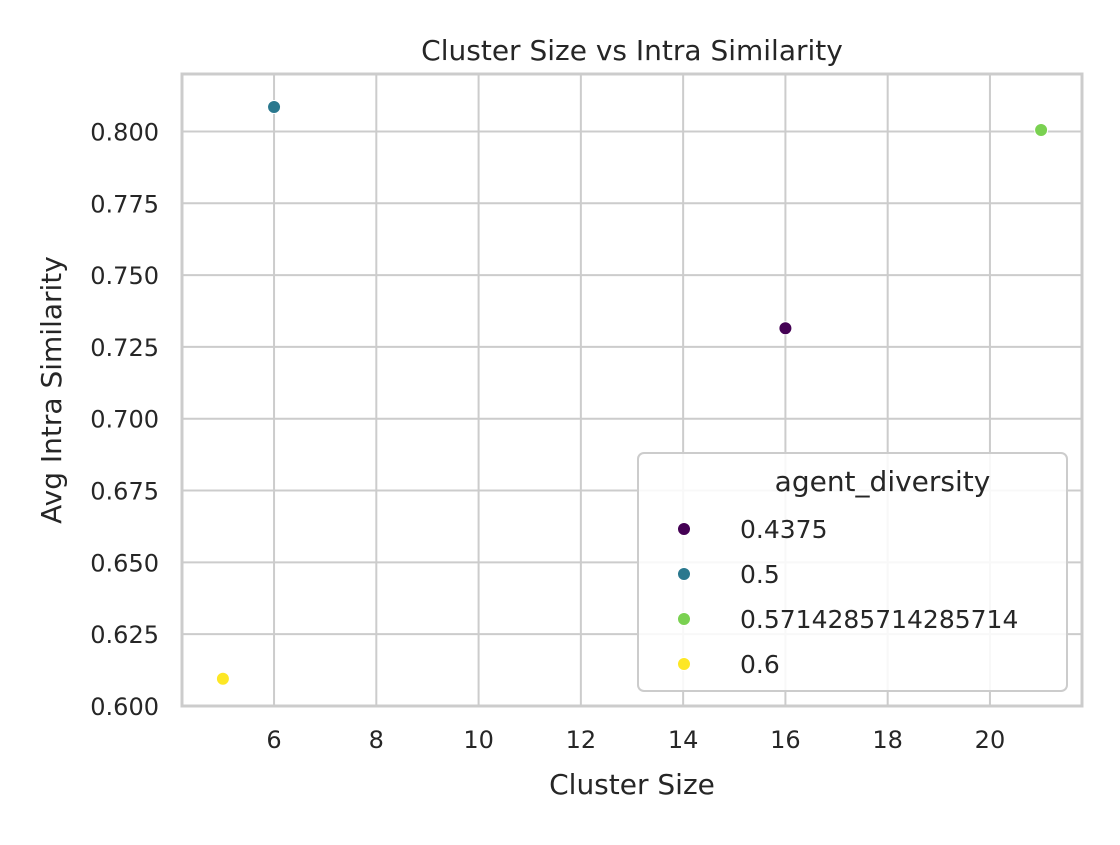  I want to click on y-tick-label: 0.600, so click(124, 707).